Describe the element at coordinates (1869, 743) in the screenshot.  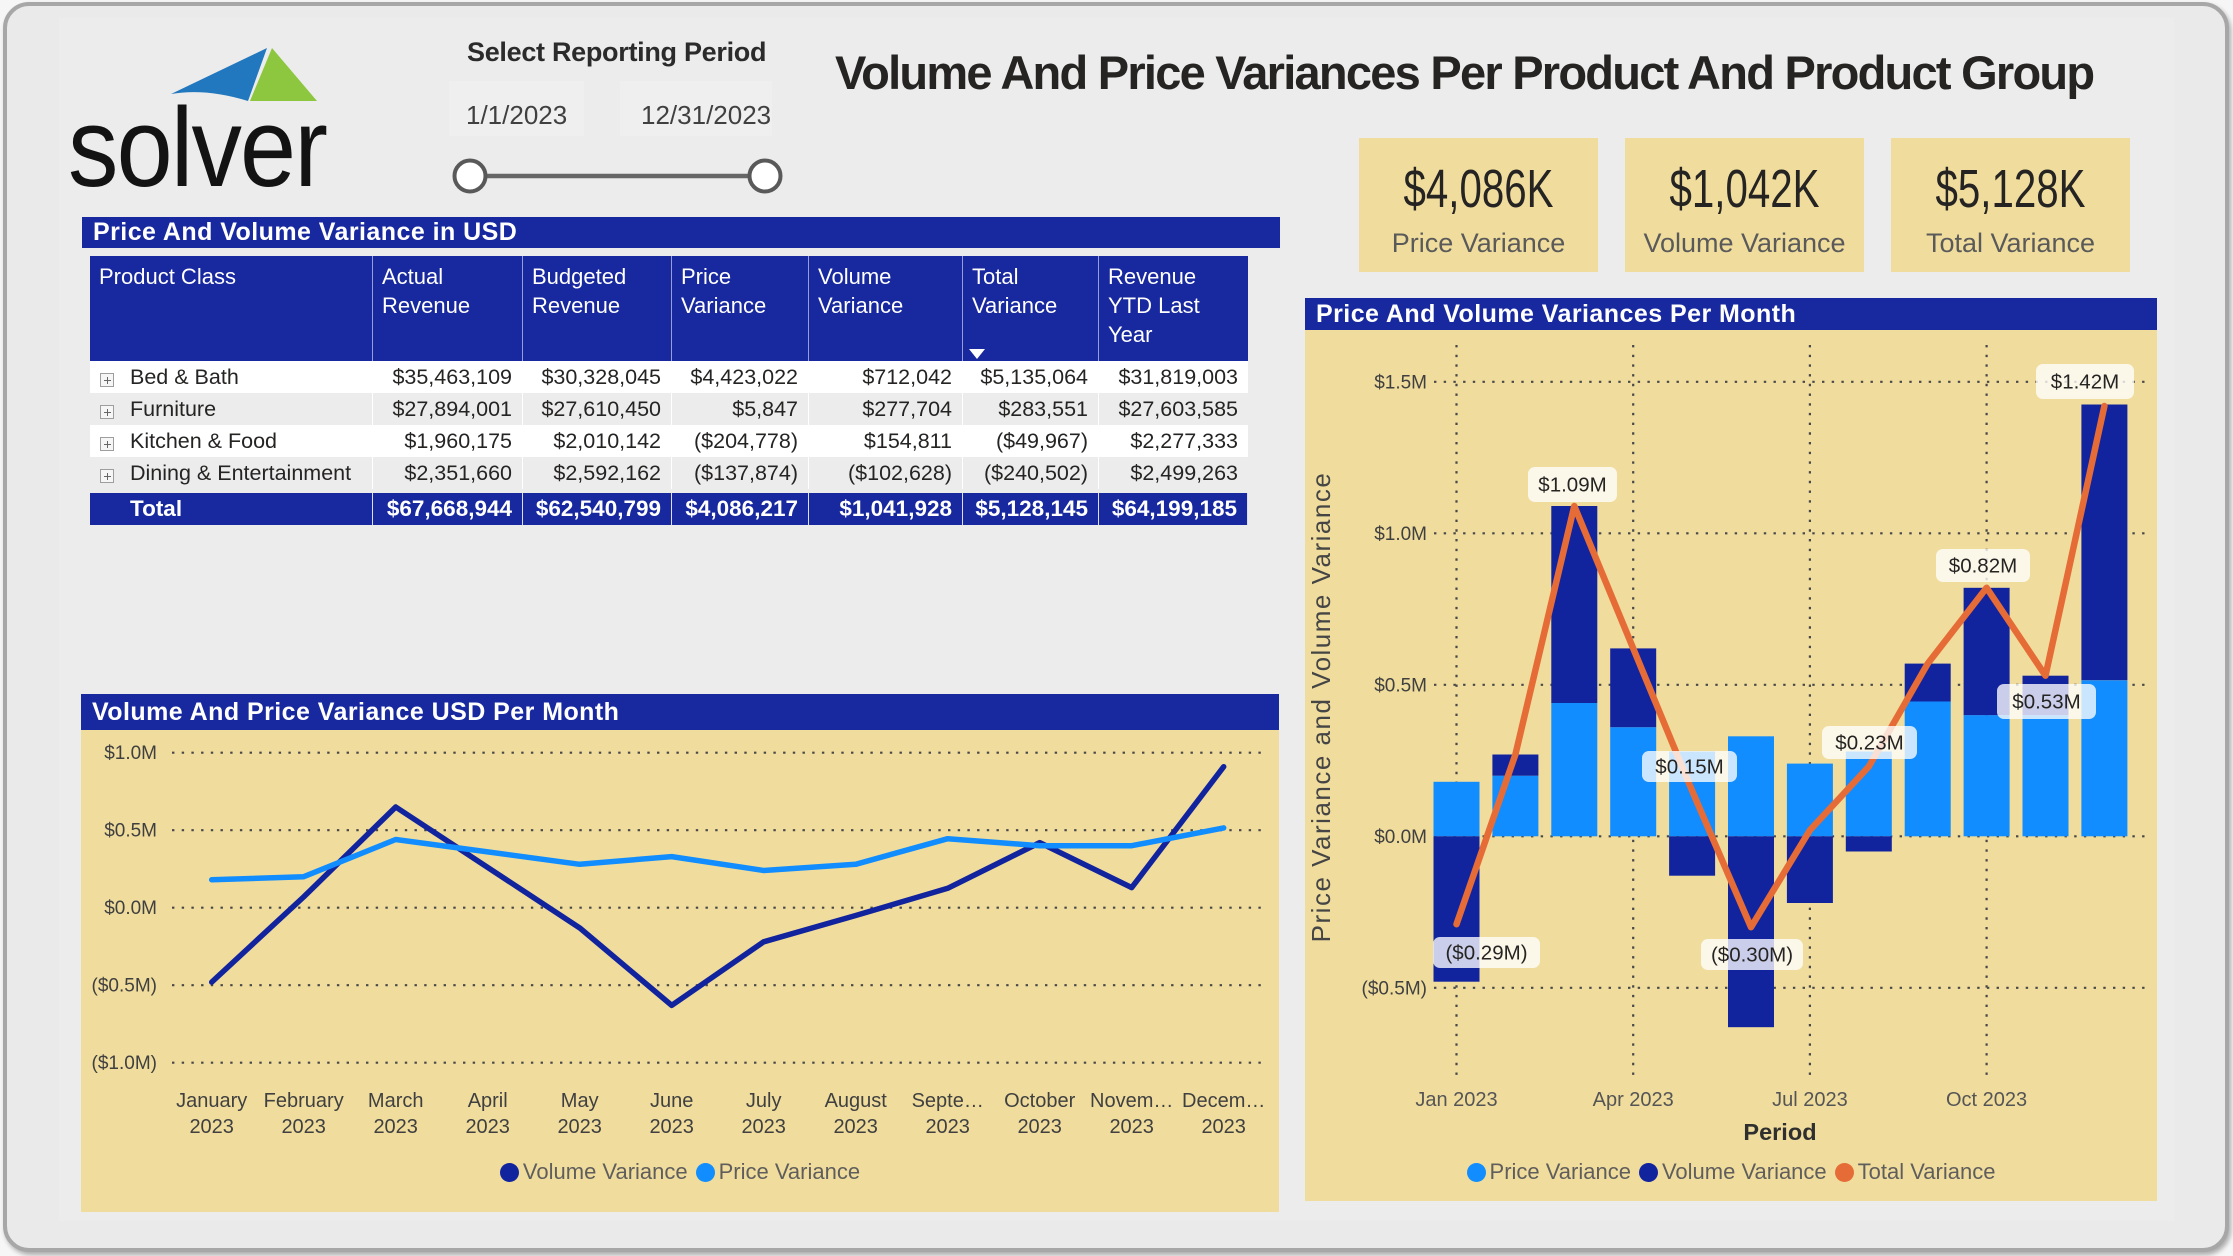
I see `svg-text: $0.23M` at that location.